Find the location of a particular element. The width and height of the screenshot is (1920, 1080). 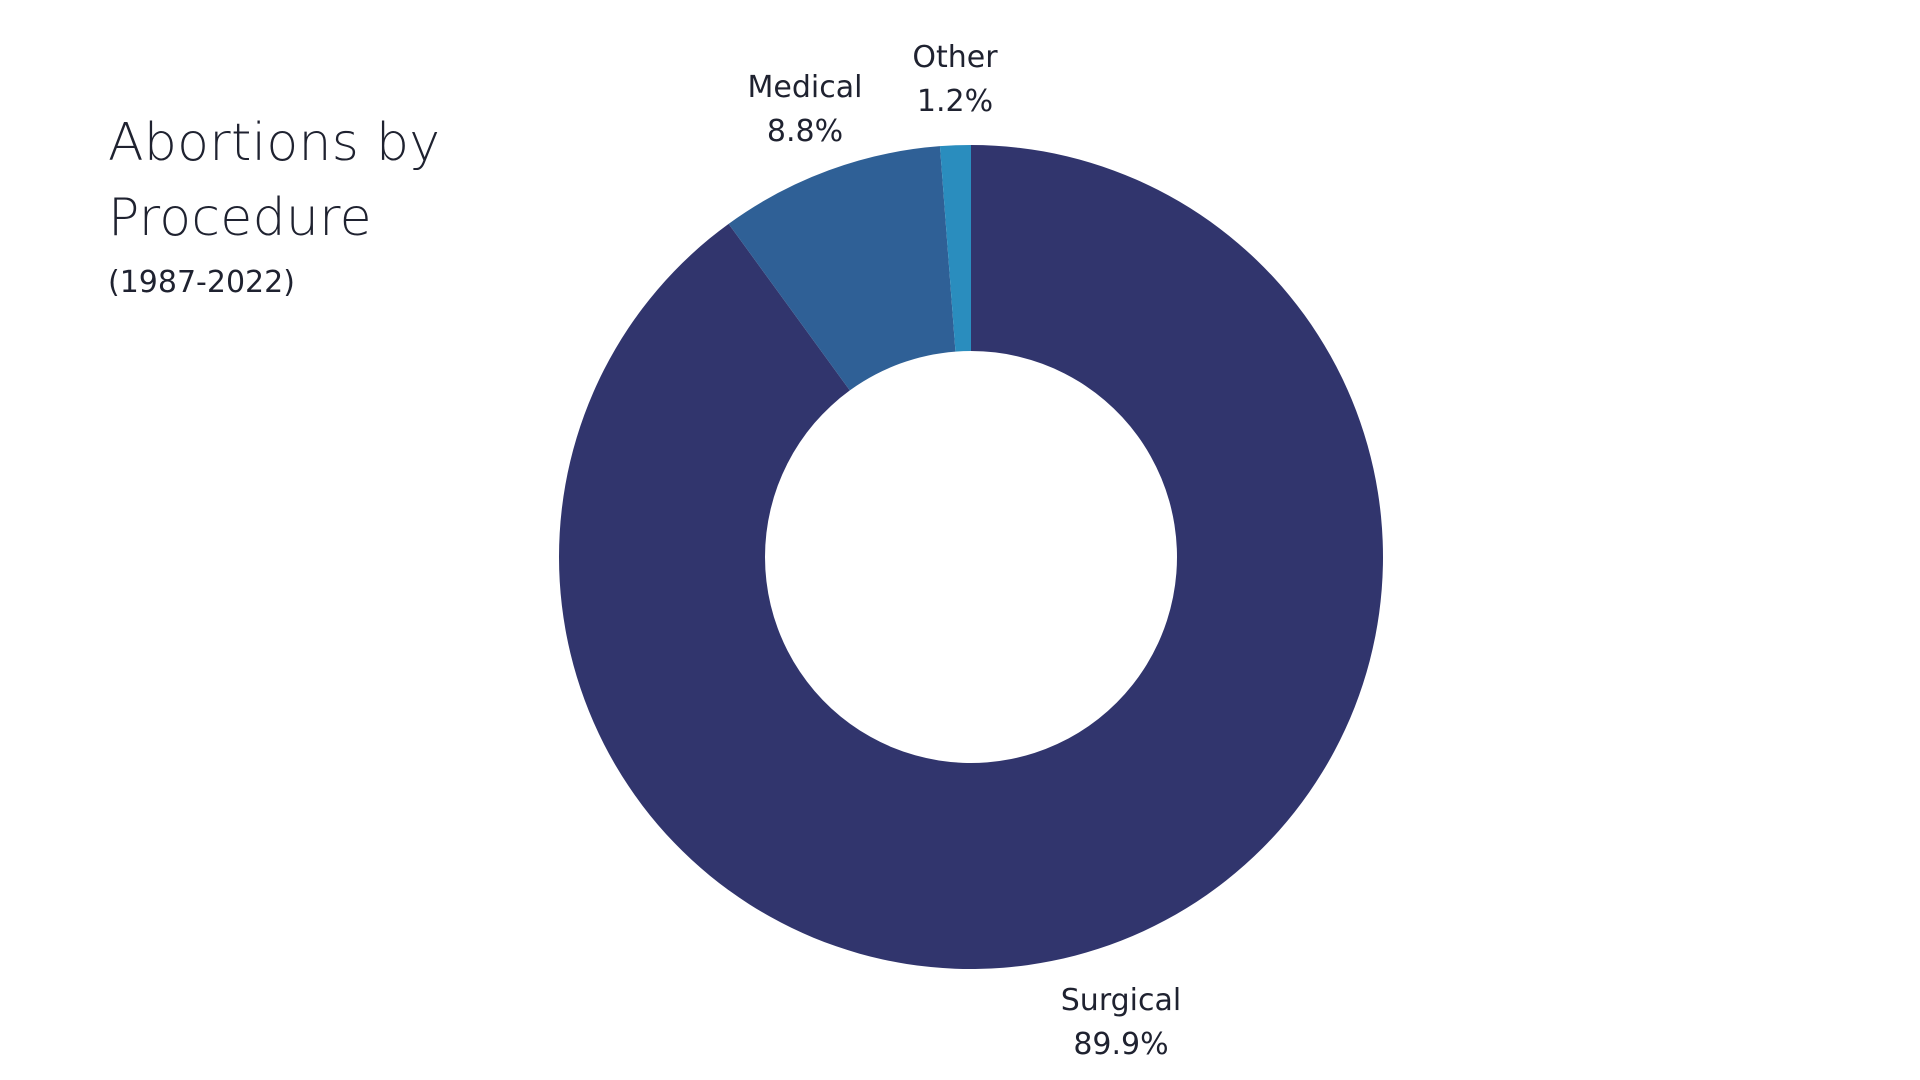

slice-label-name-medical: Medical is located at coordinates (805, 87).